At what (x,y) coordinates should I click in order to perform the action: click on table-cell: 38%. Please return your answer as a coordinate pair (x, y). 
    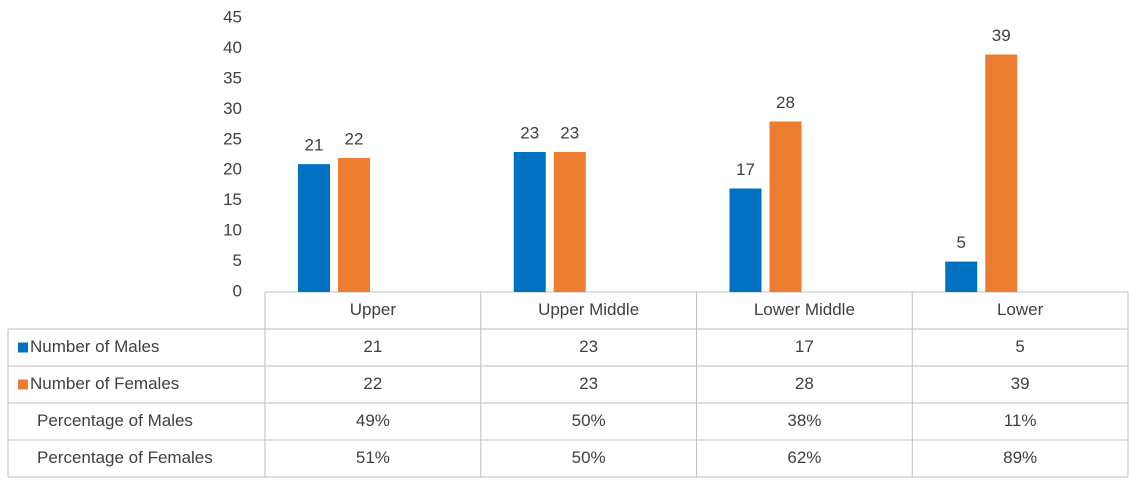
    Looking at the image, I should click on (804, 420).